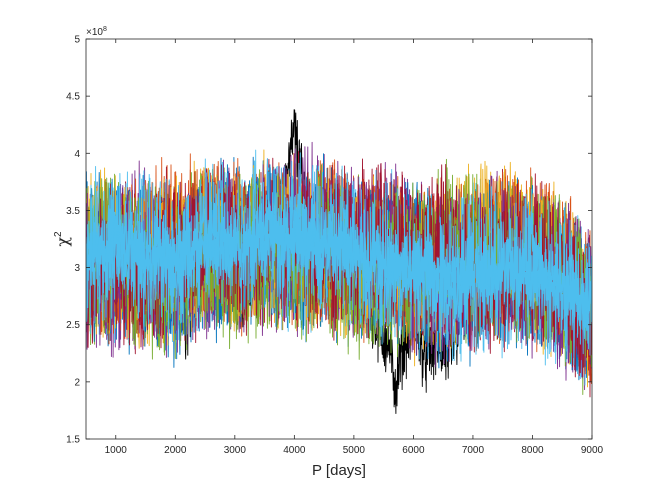 The height and width of the screenshot is (493, 656). I want to click on y-exponent-power: 8, so click(105, 29).